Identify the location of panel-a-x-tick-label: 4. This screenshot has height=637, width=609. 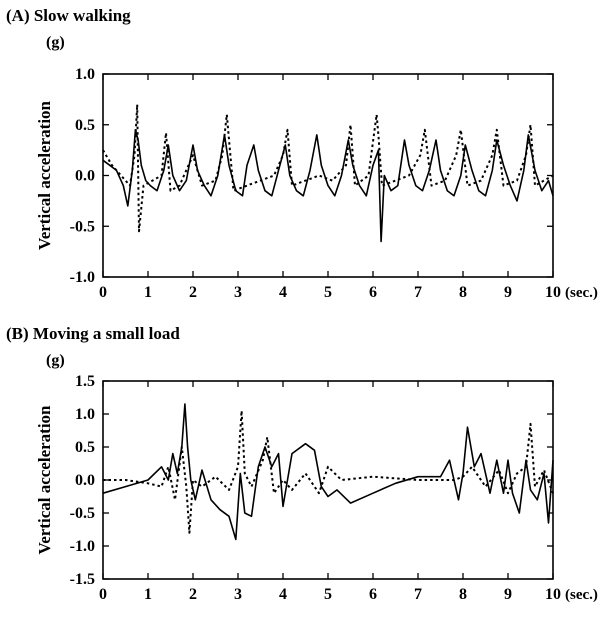
(283, 292).